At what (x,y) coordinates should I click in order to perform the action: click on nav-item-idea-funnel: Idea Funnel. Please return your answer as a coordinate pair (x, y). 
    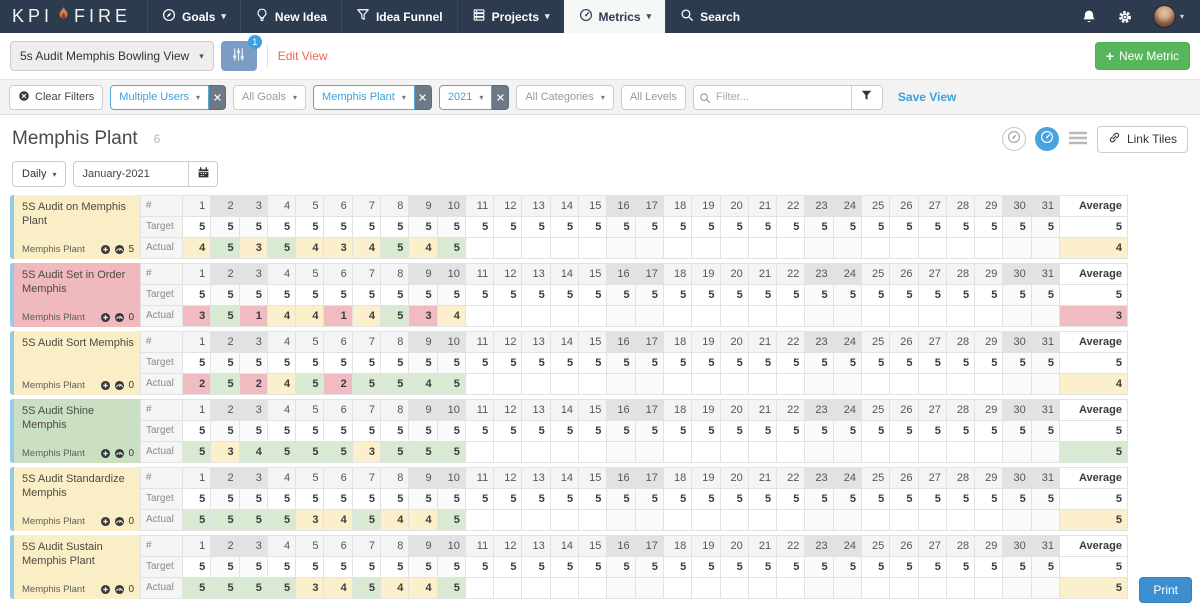
    Looking at the image, I should click on (398, 16).